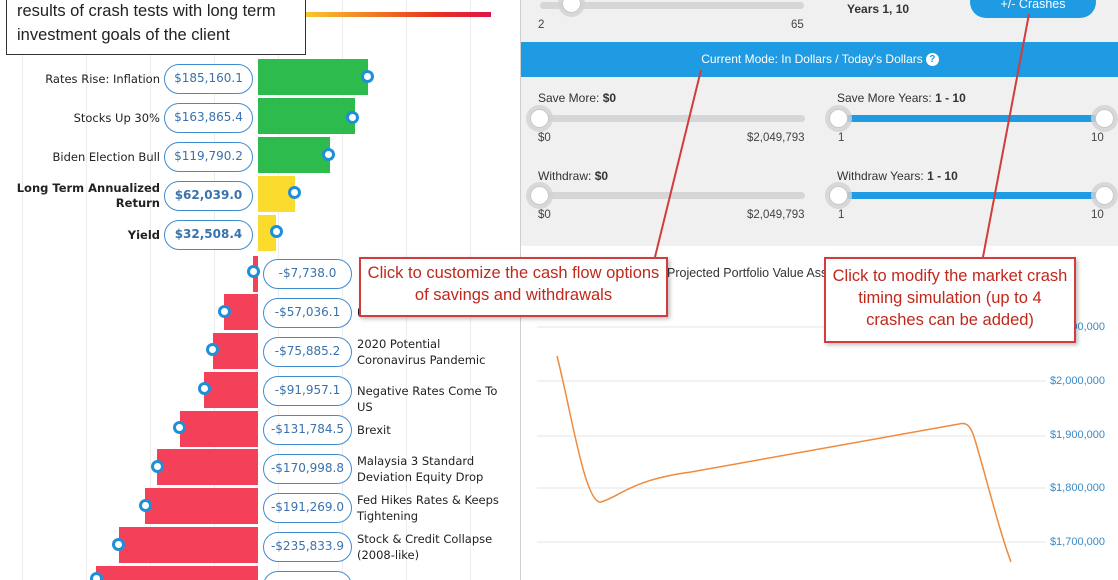  Describe the element at coordinates (208, 235) in the screenshot. I see `scenario-value-pill: $32,508.4` at that location.